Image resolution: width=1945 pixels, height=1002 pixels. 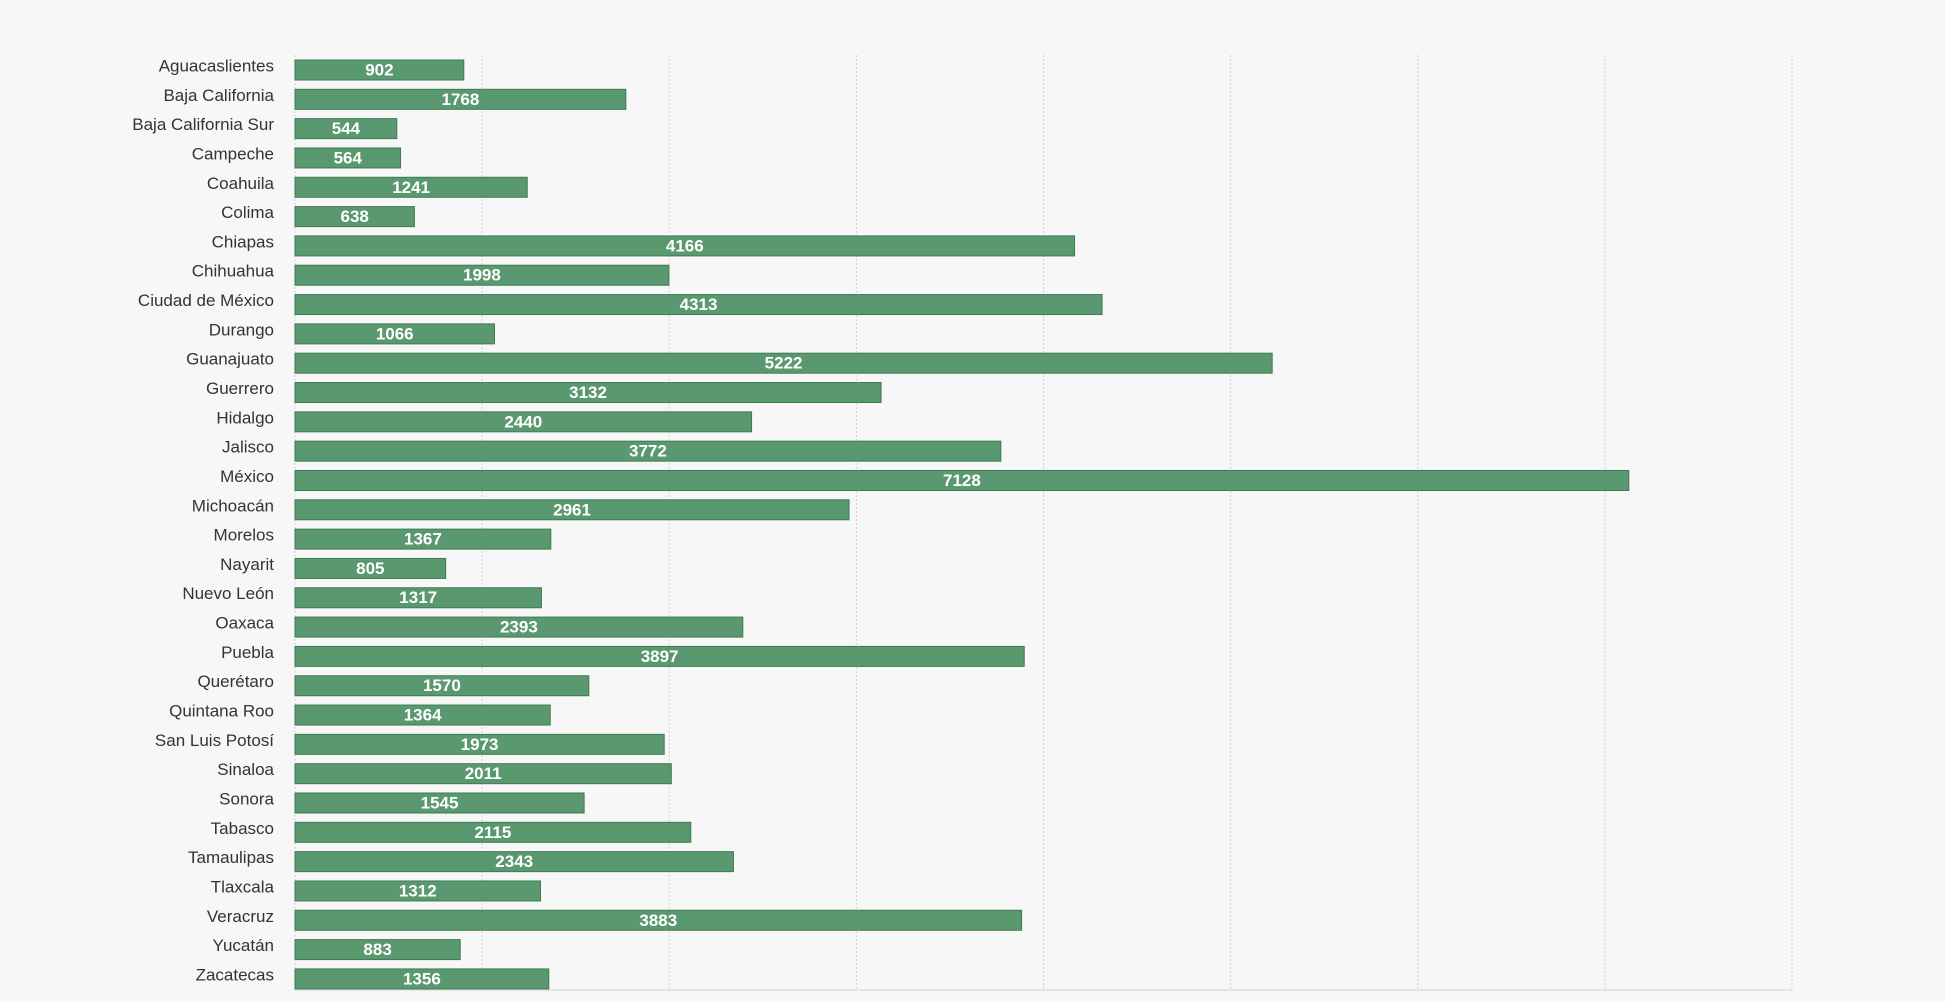 I want to click on data-label: 1973, so click(x=480, y=744).